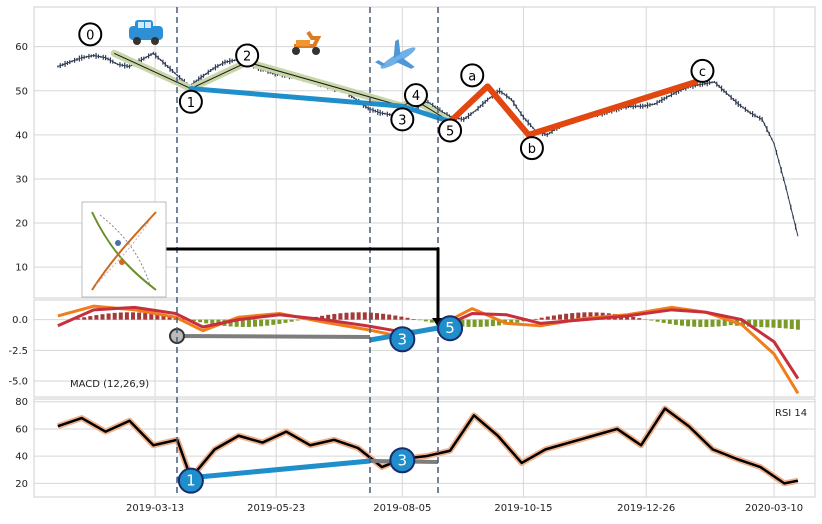  I want to click on wave-label: 4, so click(416, 95).